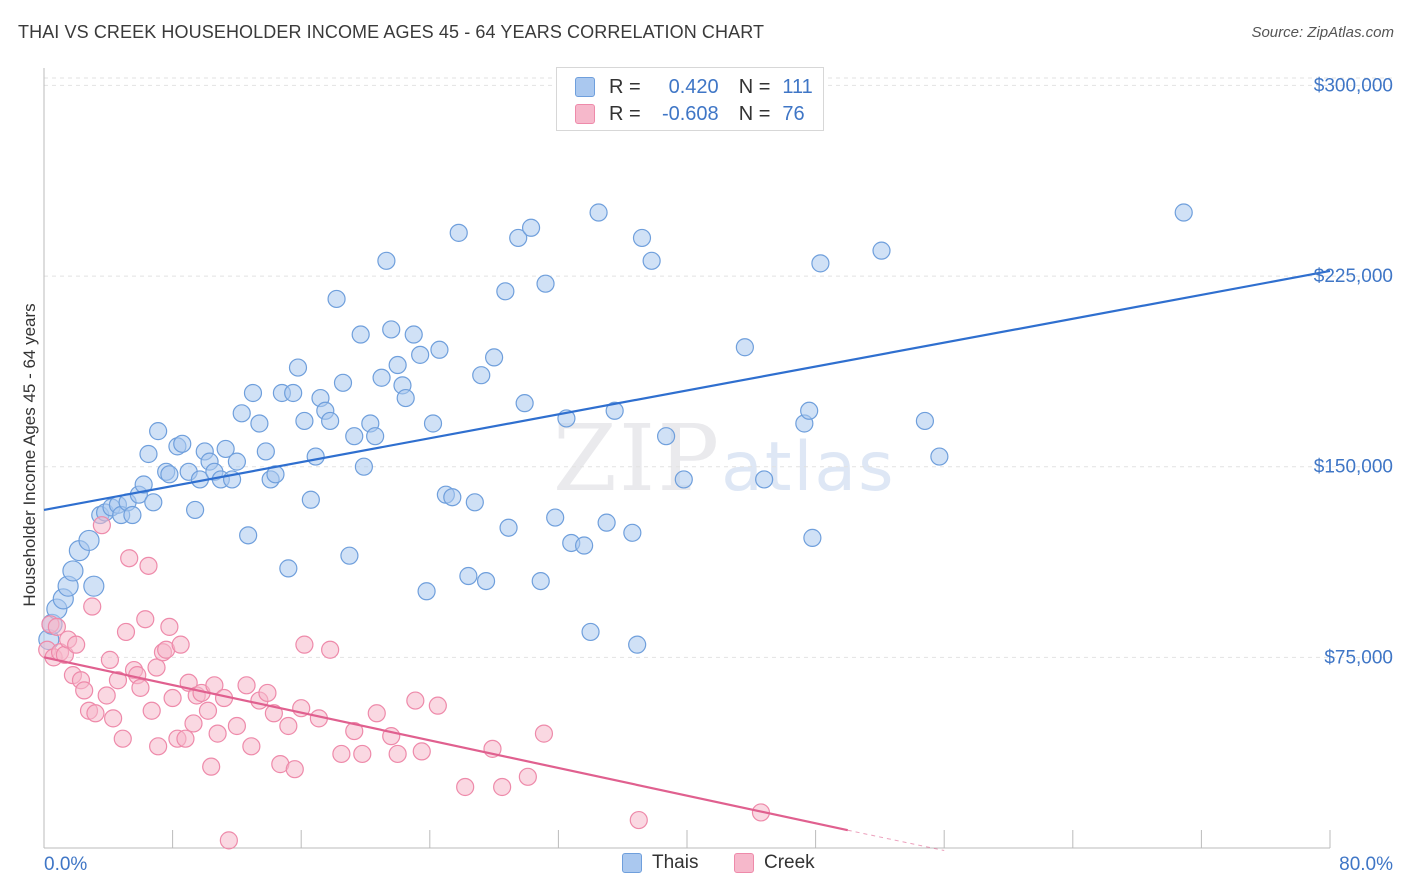 This screenshot has width=1406, height=892. I want to click on y-tick-label: $300,000, so click(1353, 85).